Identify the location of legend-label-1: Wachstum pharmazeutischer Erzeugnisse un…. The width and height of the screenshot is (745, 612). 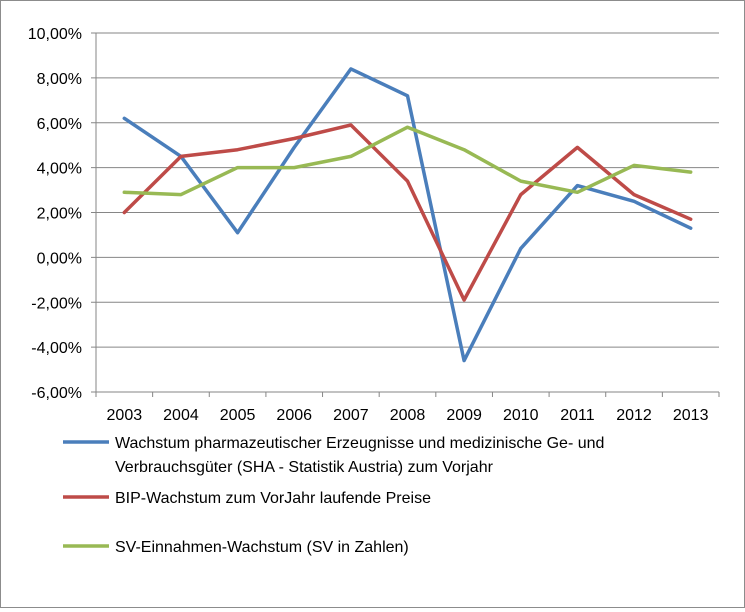
(359, 443).